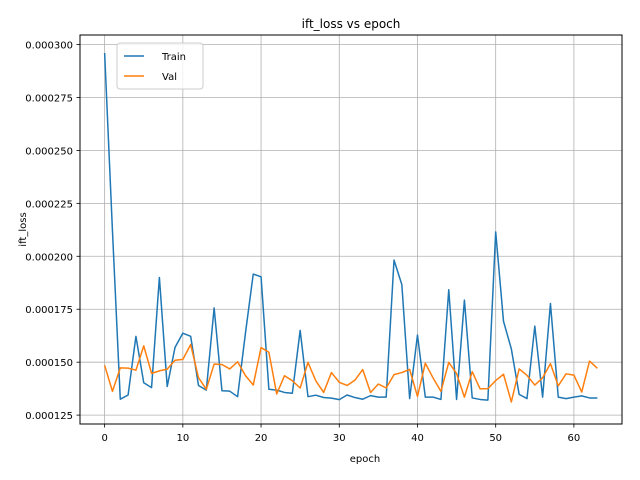  Describe the element at coordinates (261, 438) in the screenshot. I see `x-tick-label: 20` at that location.